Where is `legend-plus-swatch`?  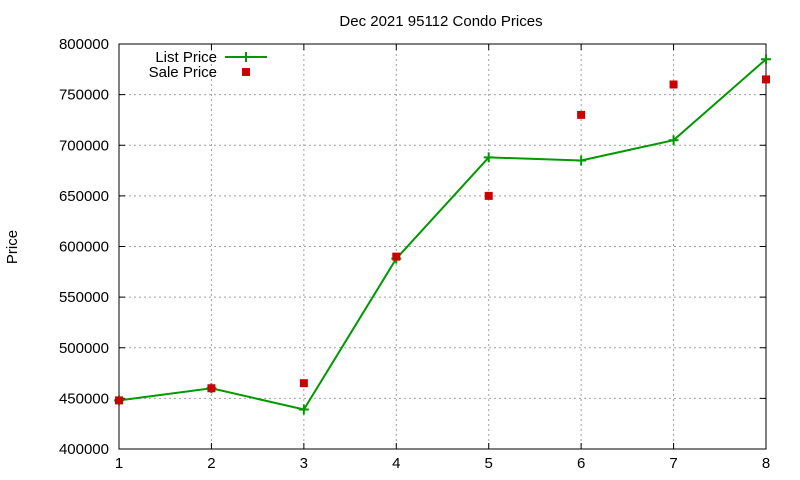
legend-plus-swatch is located at coordinates (246, 57).